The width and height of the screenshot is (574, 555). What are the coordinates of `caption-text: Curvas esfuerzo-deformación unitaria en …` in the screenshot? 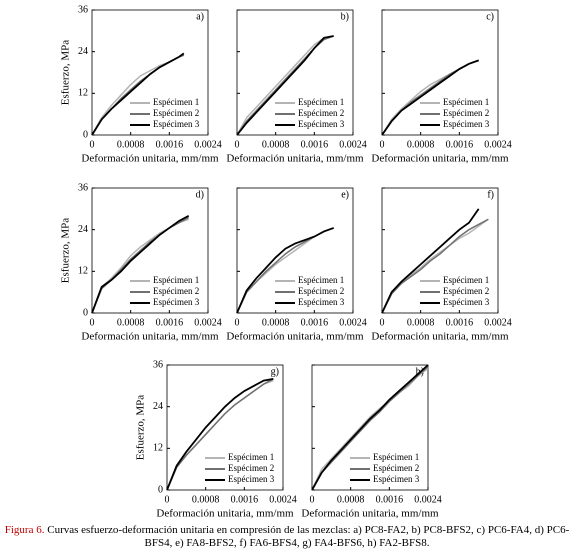 It's located at (308, 536).